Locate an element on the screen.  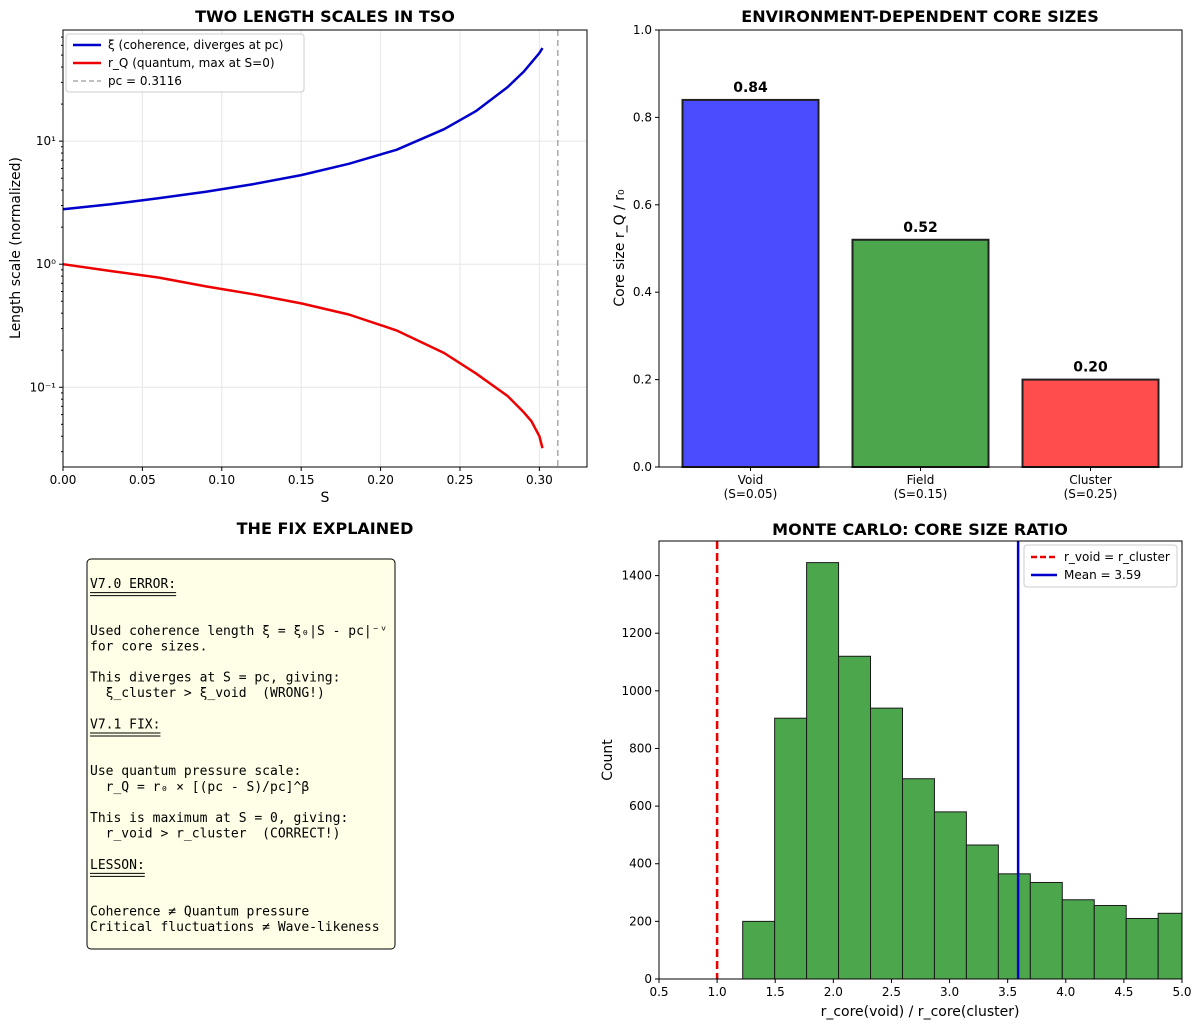
bar-value-label: 0.20 is located at coordinates (1090, 368).